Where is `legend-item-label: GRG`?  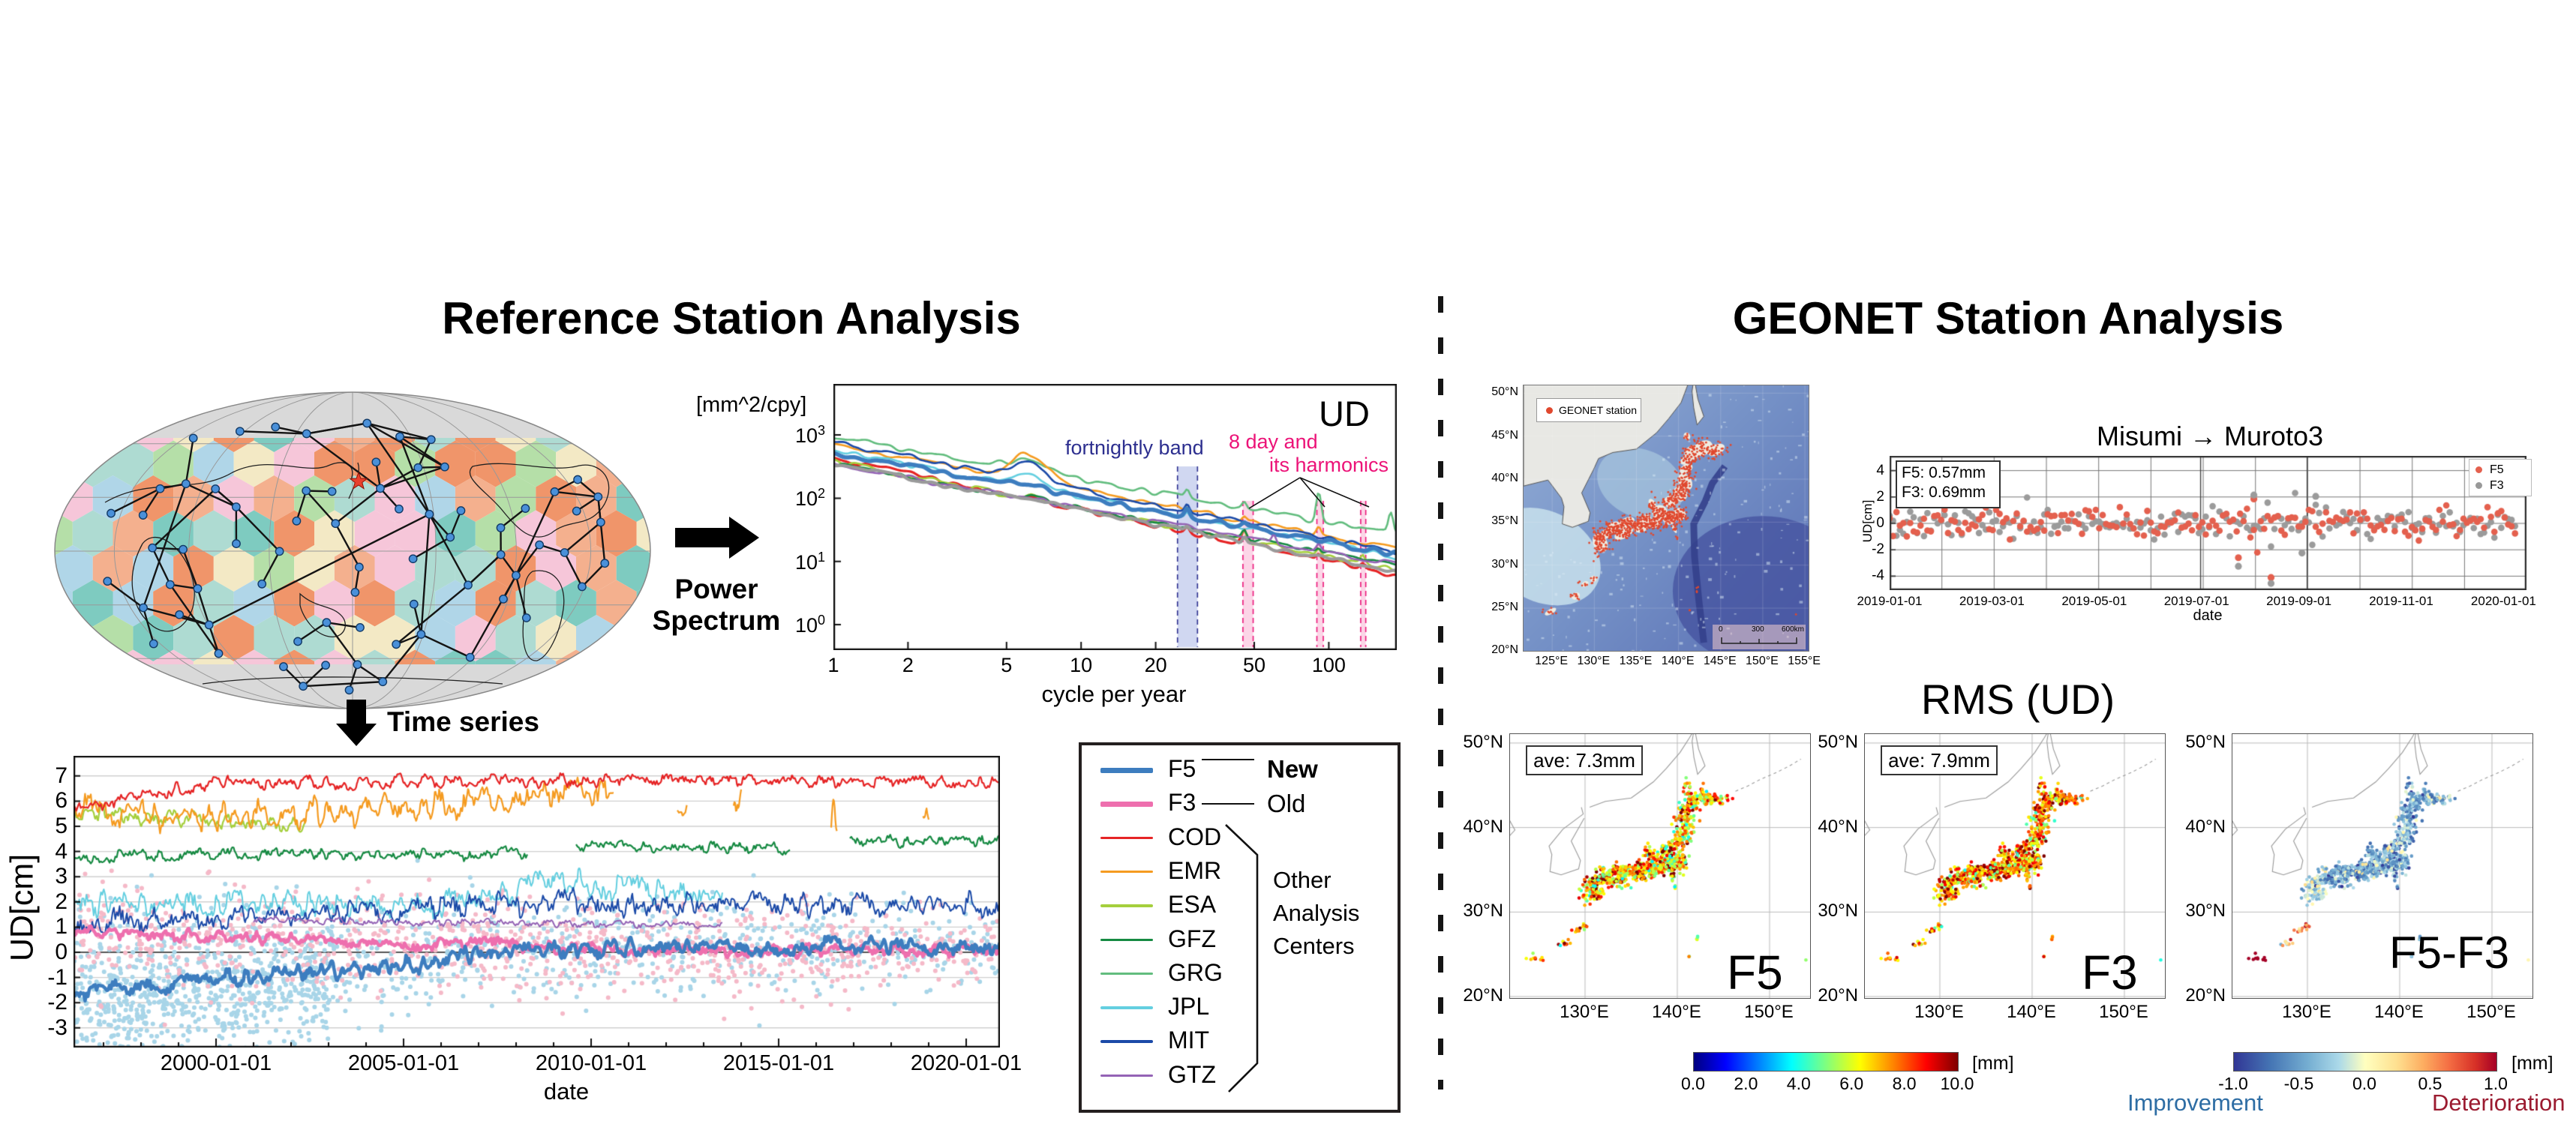 legend-item-label: GRG is located at coordinates (1195, 972).